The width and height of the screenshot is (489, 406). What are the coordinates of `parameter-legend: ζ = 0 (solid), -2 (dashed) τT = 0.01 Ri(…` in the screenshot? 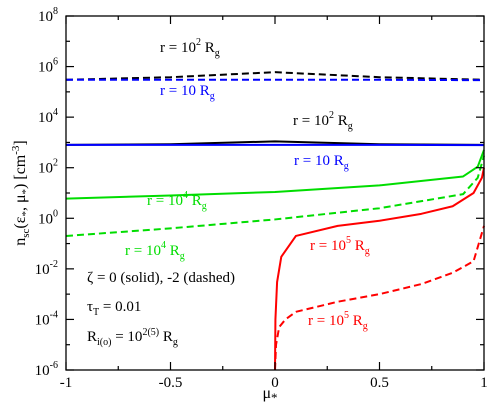 It's located at (161, 309).